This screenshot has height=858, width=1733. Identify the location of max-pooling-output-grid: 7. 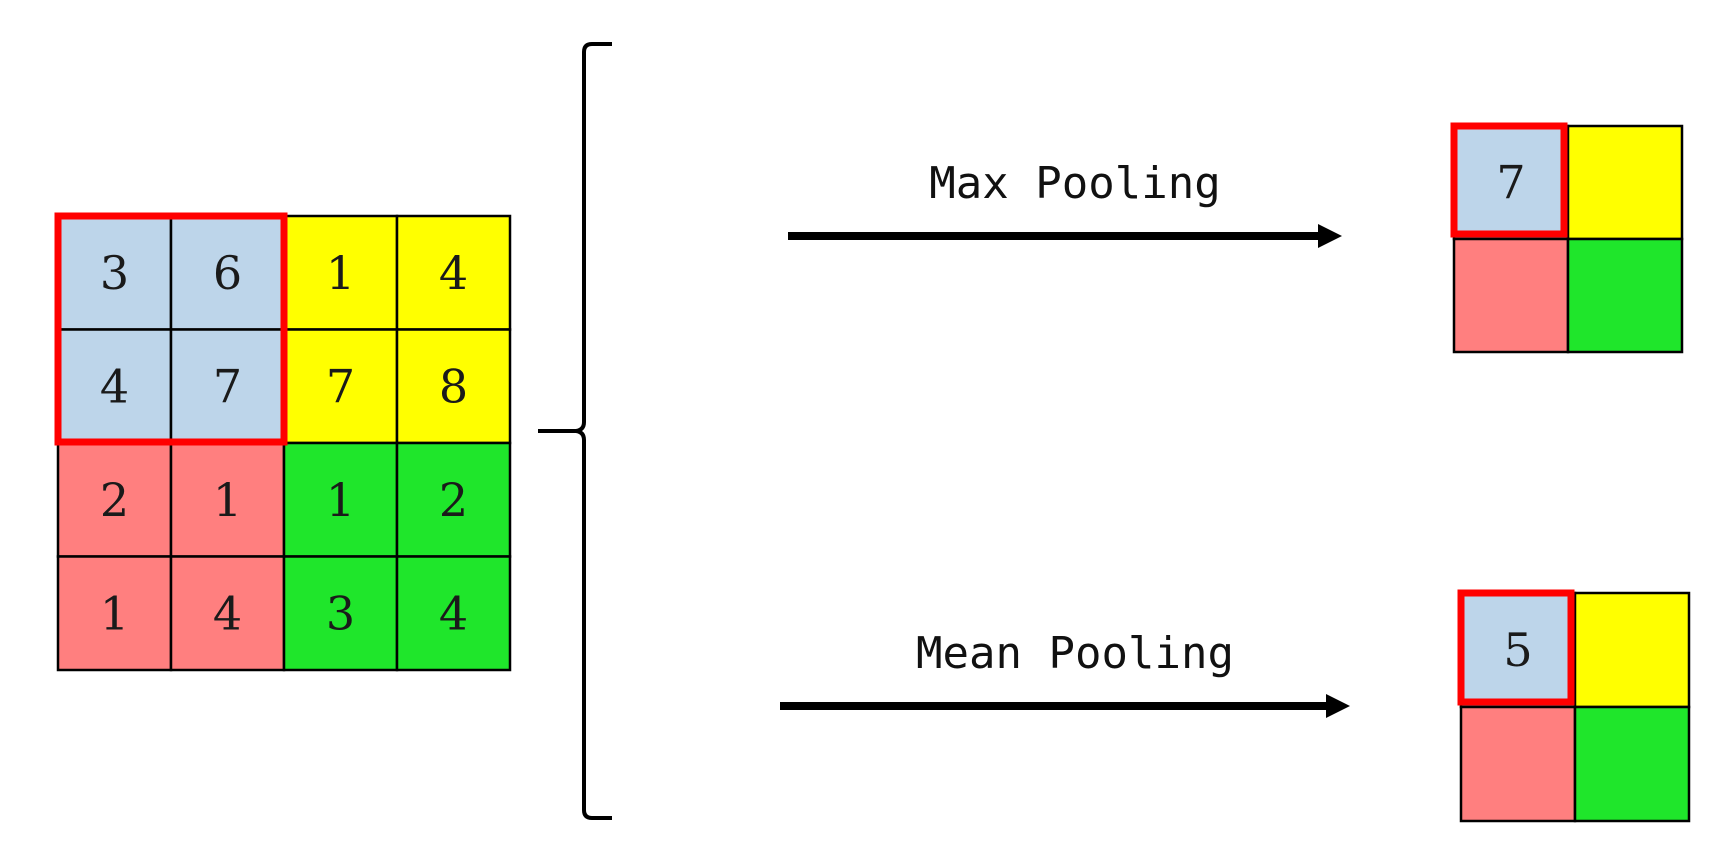
(1568, 239).